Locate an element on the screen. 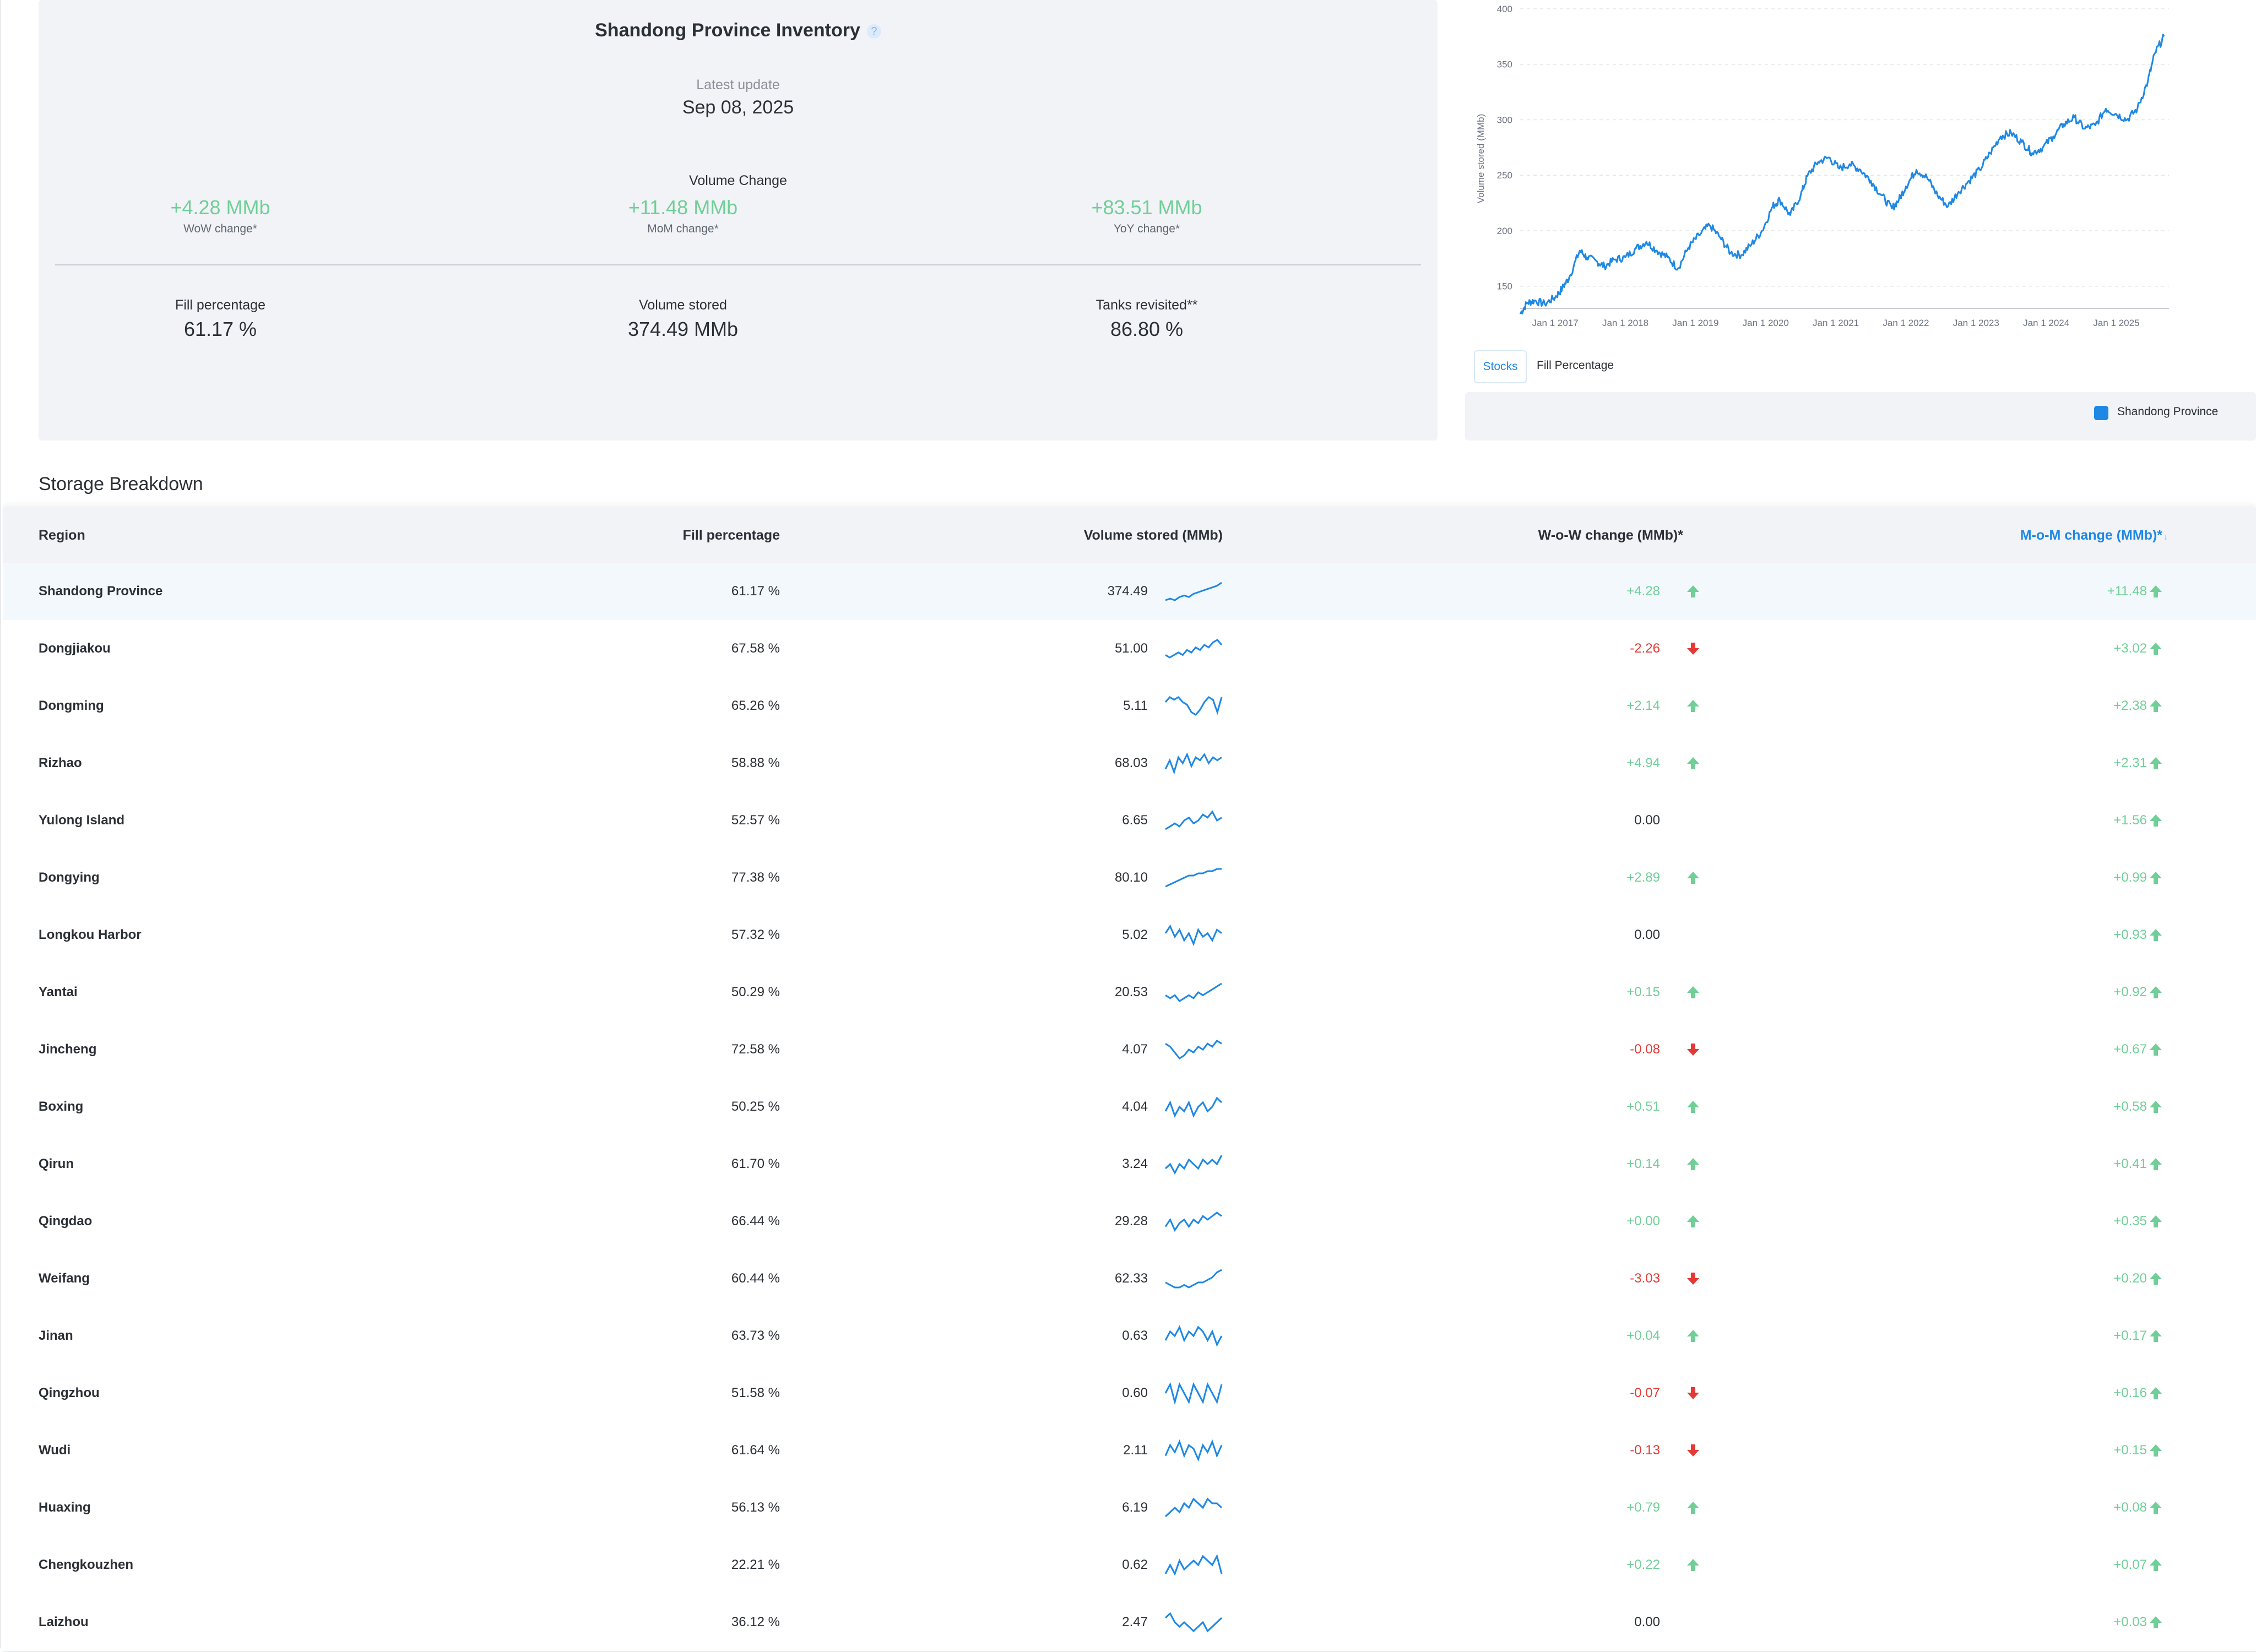 Image resolution: width=2256 pixels, height=1652 pixels. wow-change: +4.28 MMb WoW change* is located at coordinates (220, 216).